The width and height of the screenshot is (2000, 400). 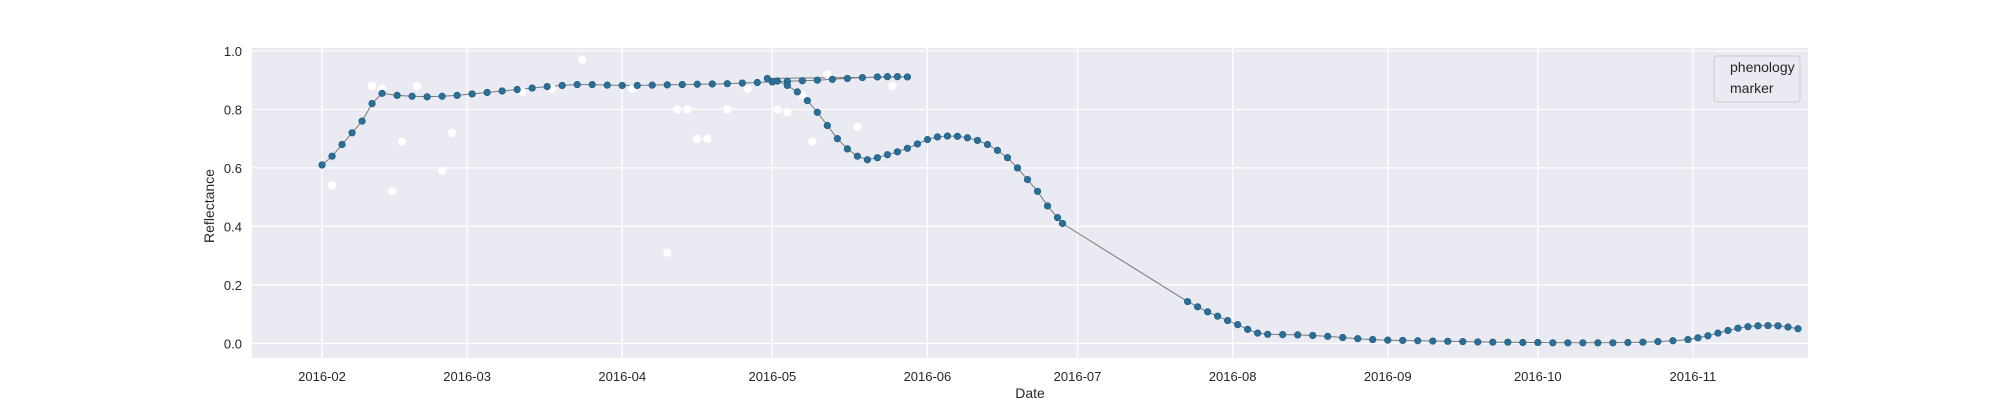 What do you see at coordinates (233, 343) in the screenshot?
I see `y-tick-label: 0.0` at bounding box center [233, 343].